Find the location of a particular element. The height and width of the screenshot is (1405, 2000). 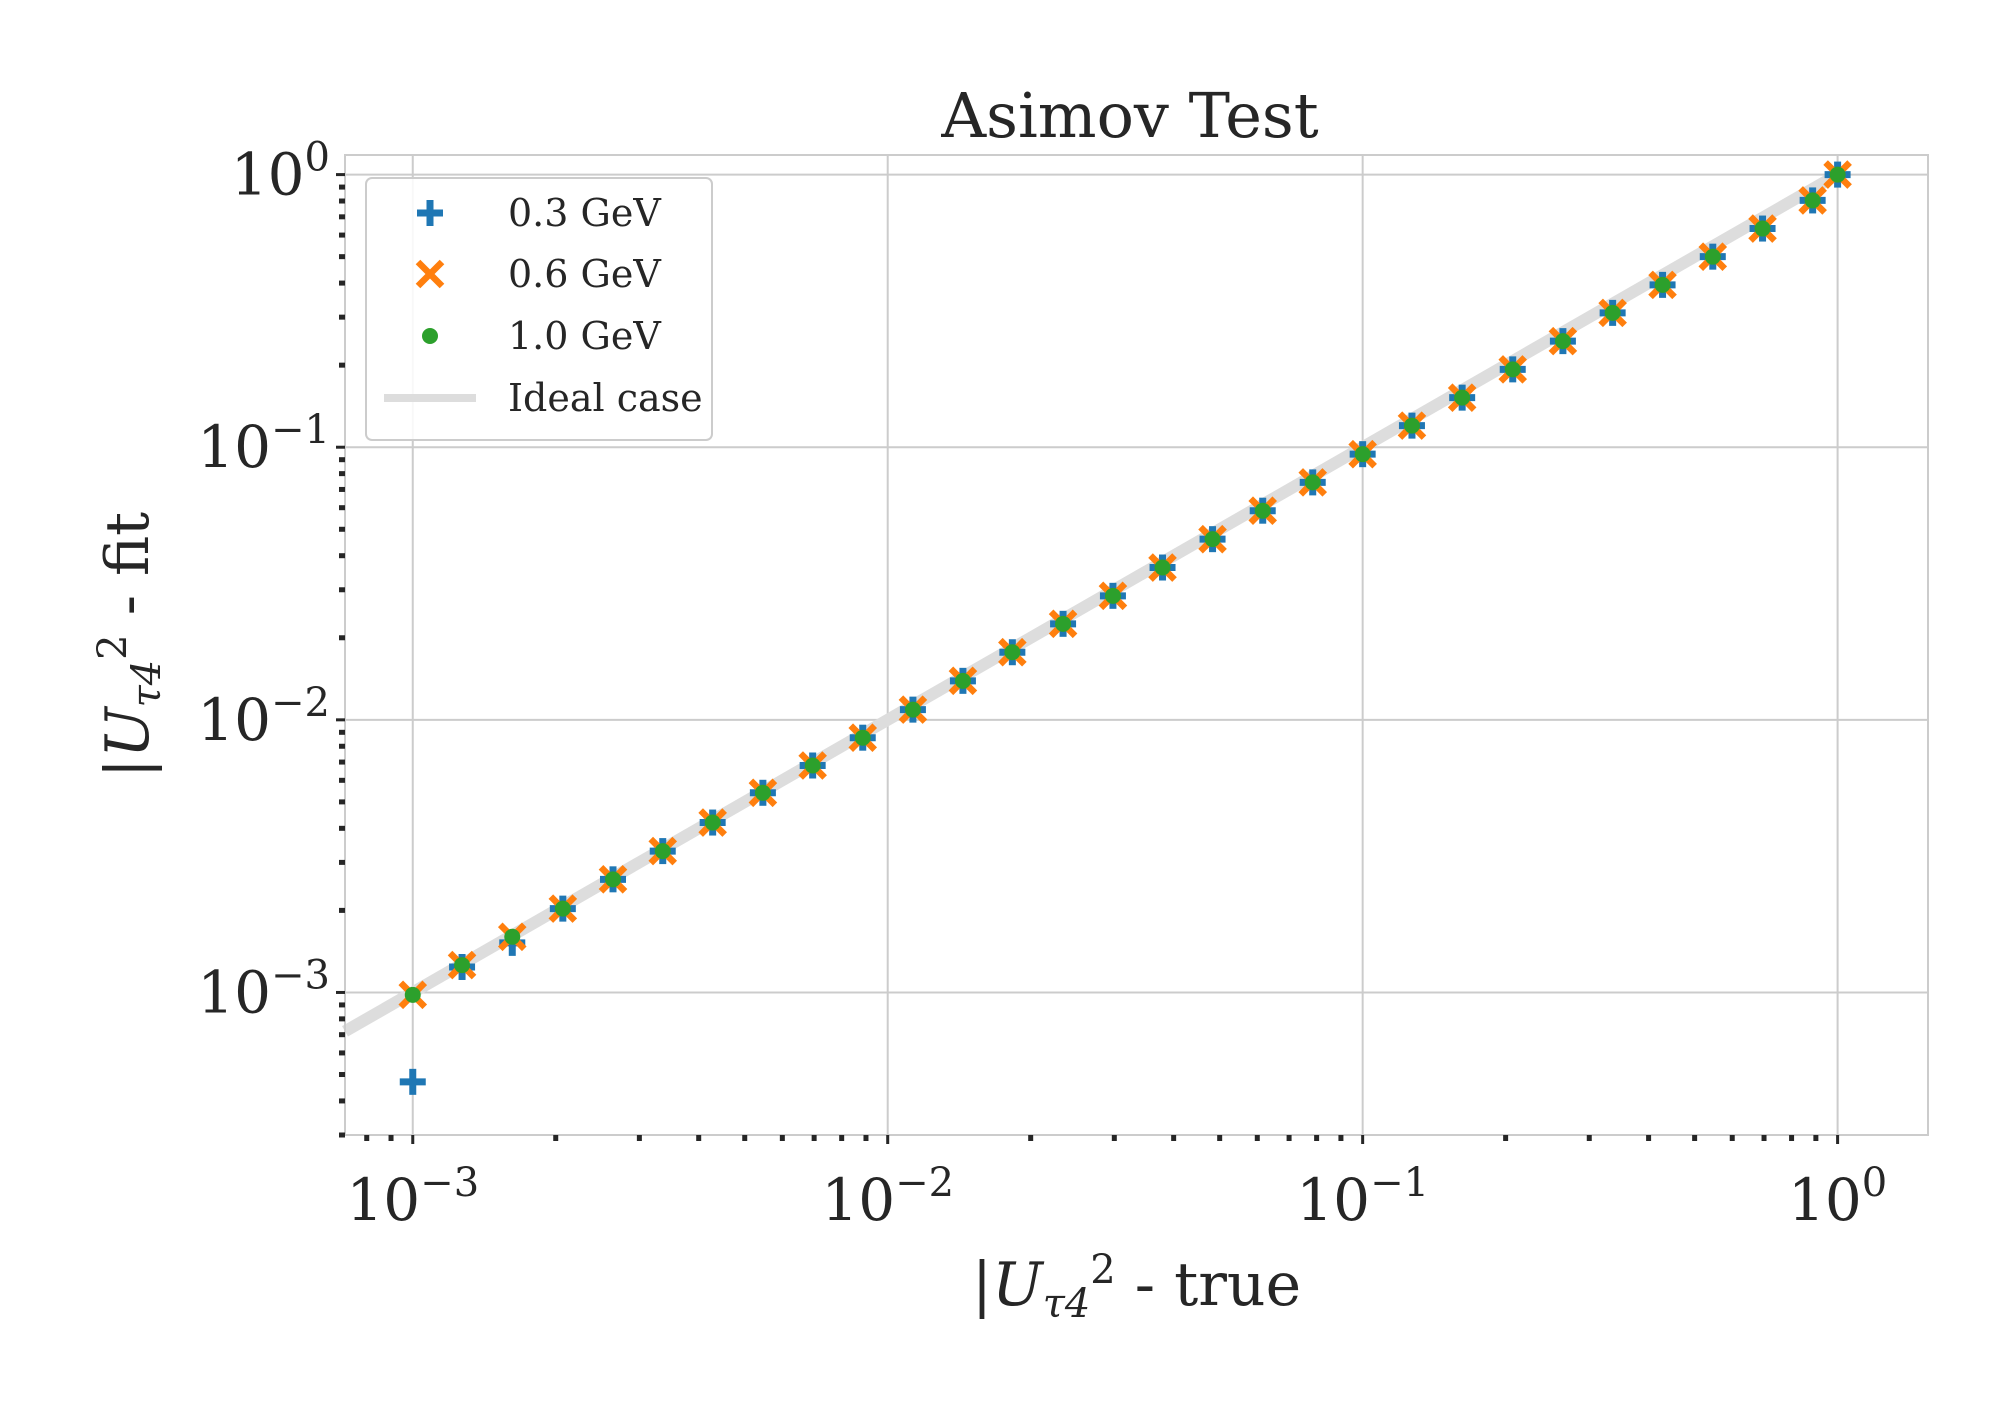

x-tick-label: 10⁻² is located at coordinates (887, 1197).